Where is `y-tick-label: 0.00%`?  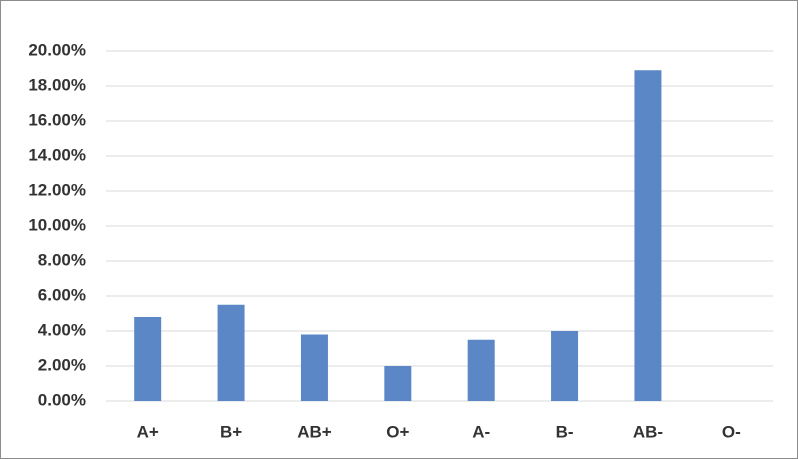
y-tick-label: 0.00% is located at coordinates (62, 399).